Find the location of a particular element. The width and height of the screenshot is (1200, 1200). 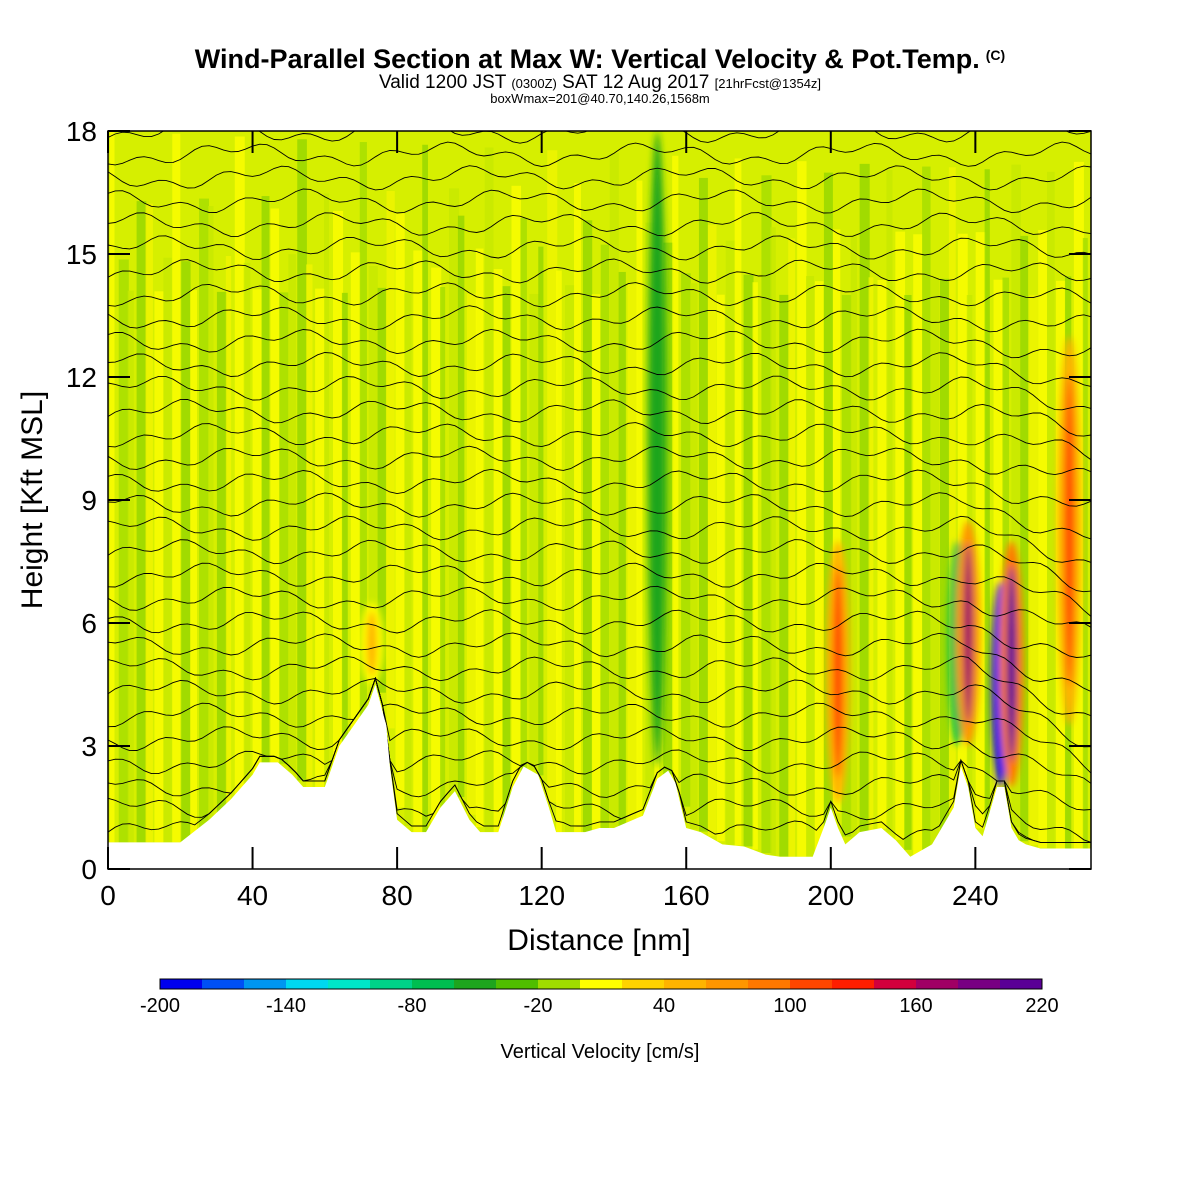

colorbar-tick-label: -140 is located at coordinates (286, 1006).